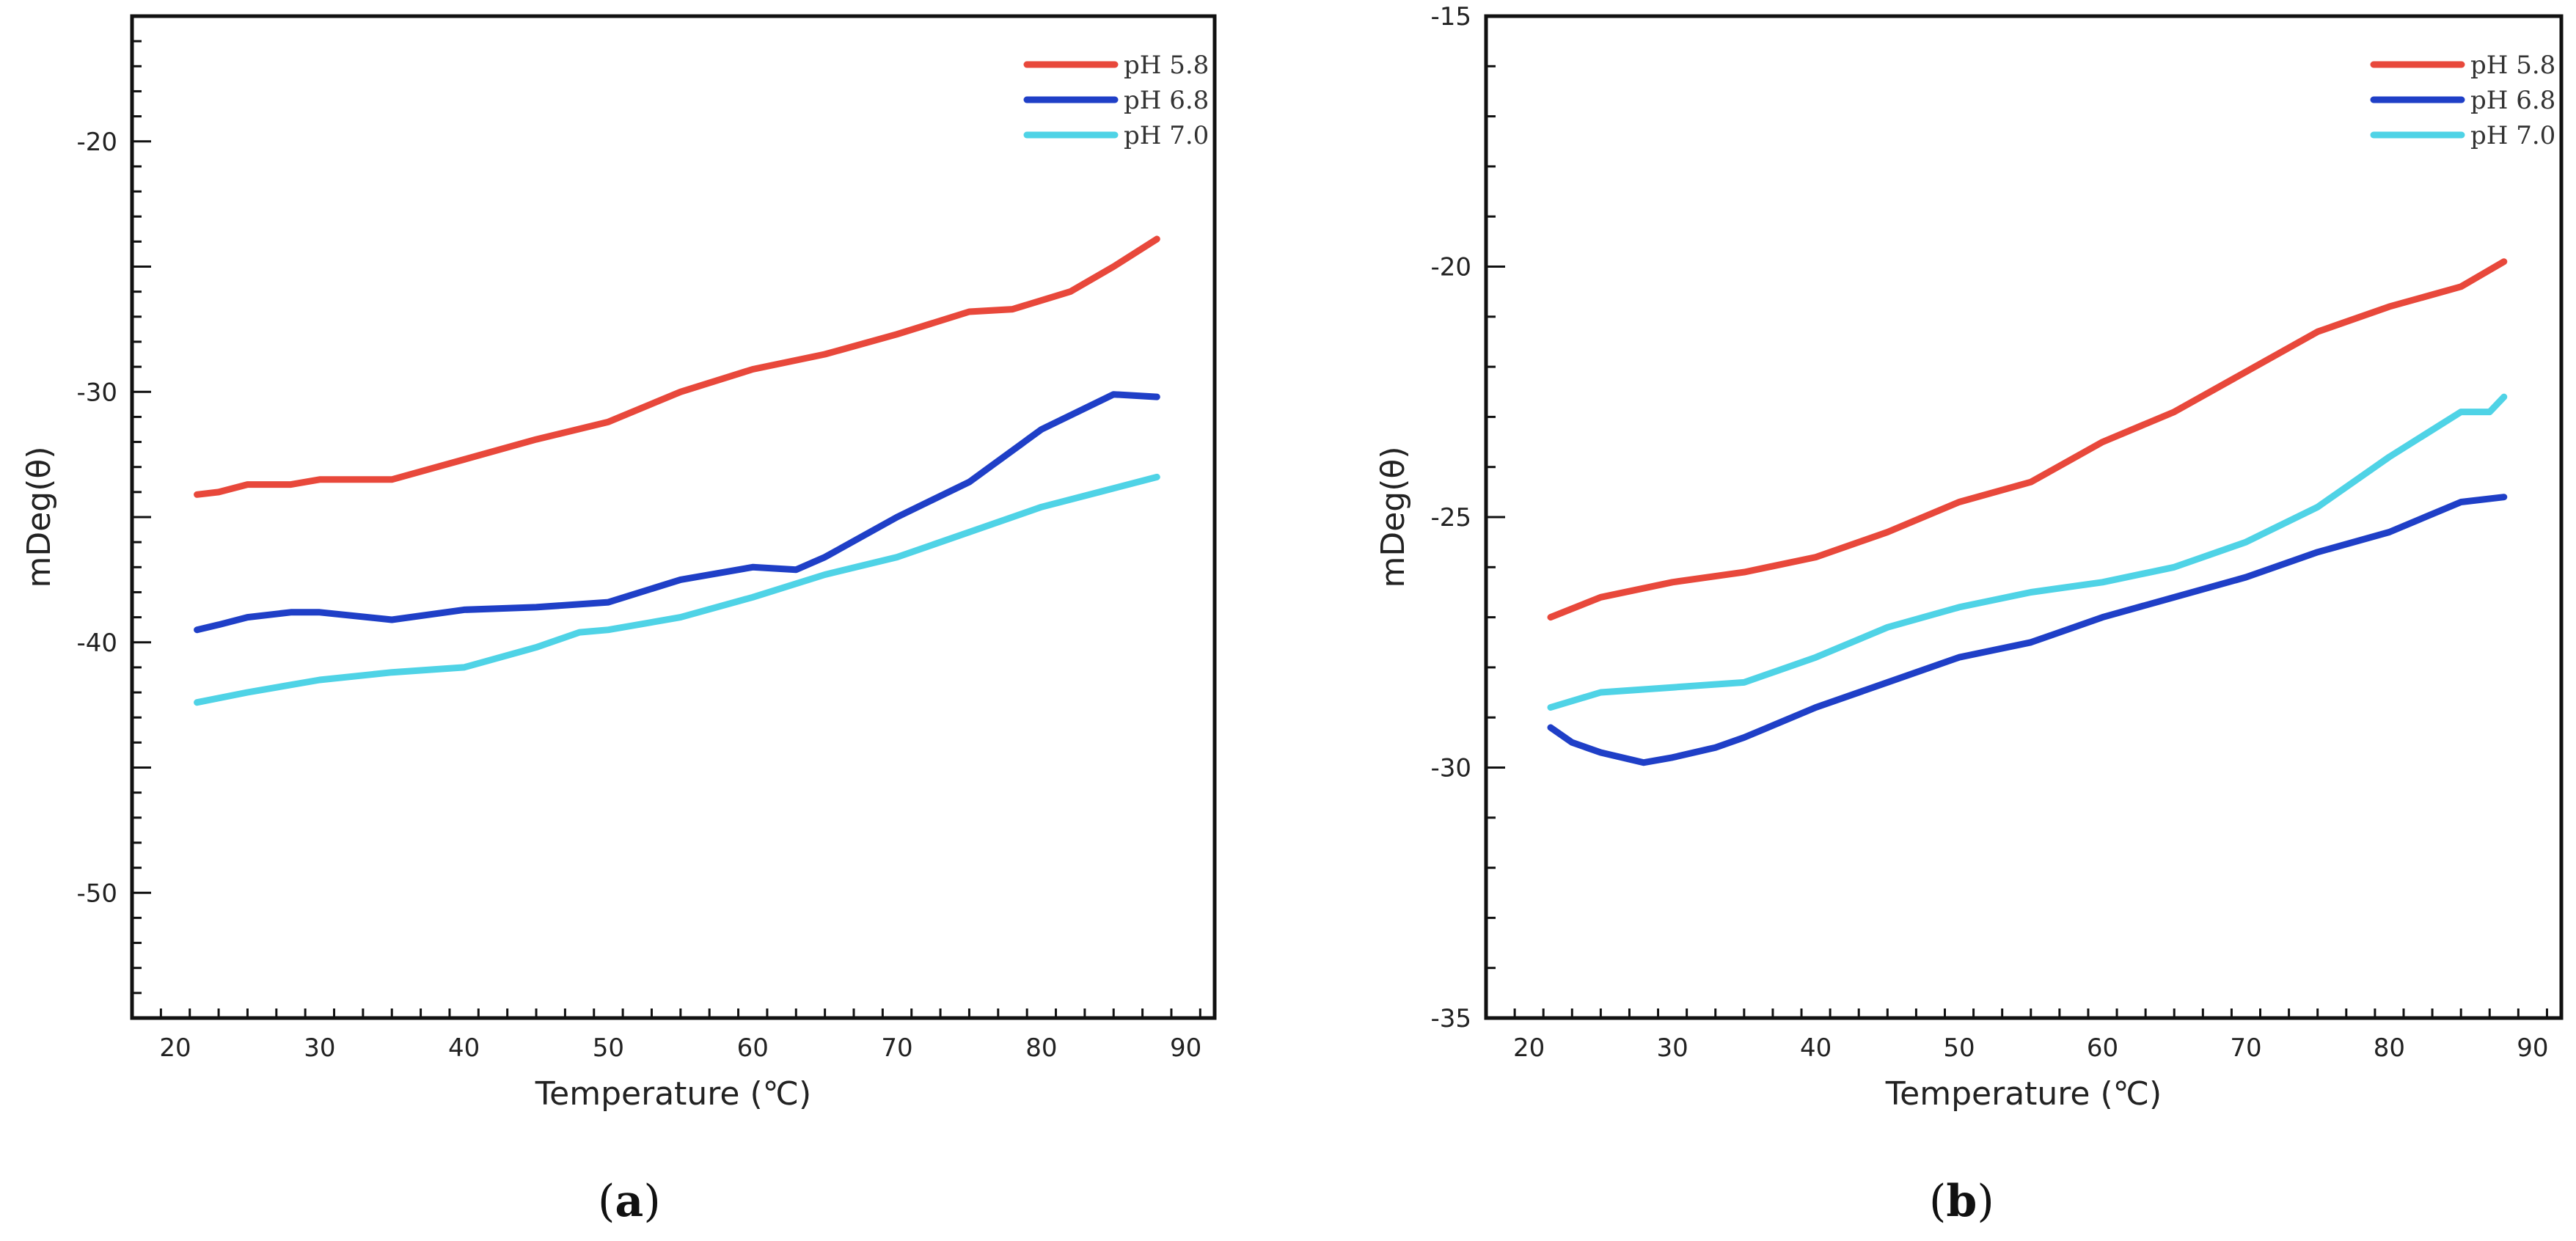  I want to click on panel-label: (a), so click(629, 1201).